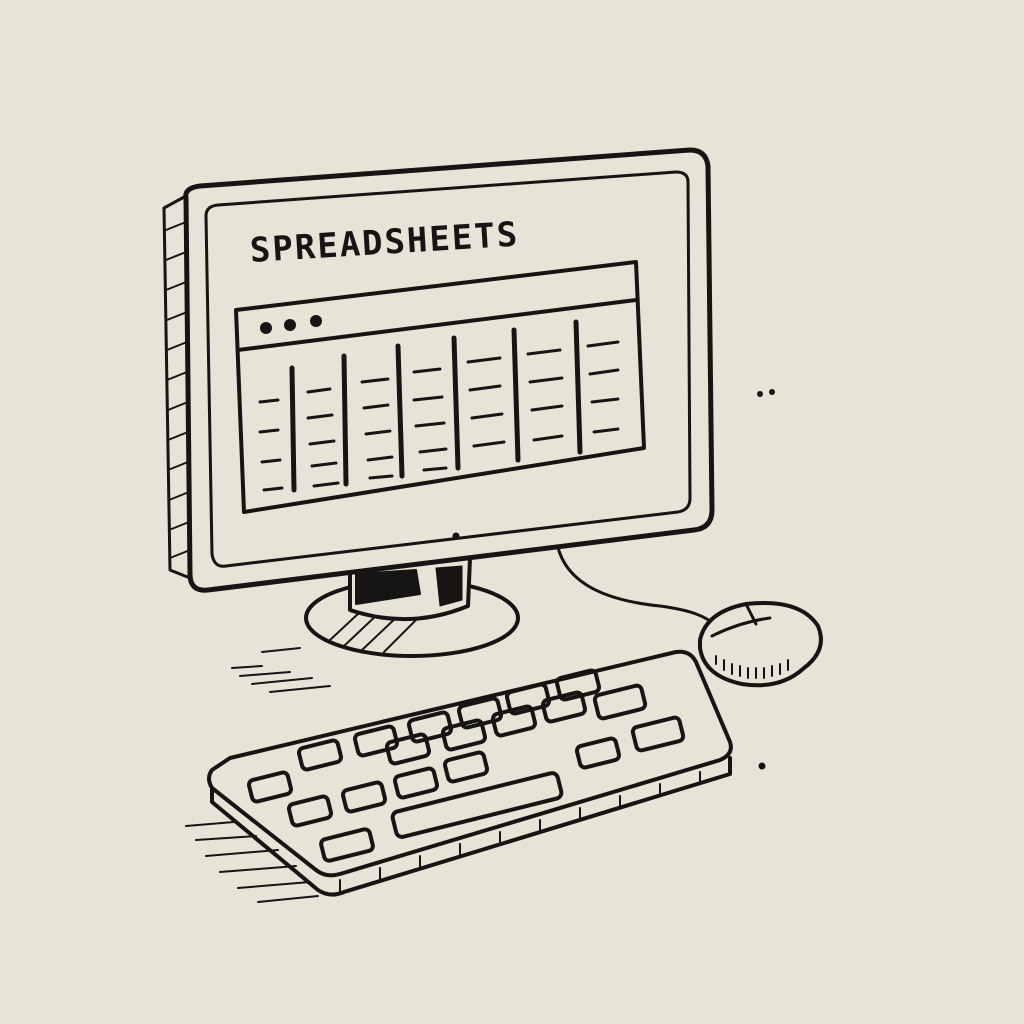  What do you see at coordinates (440, 387) in the screenshot?
I see `spreadsheet-window-icon` at bounding box center [440, 387].